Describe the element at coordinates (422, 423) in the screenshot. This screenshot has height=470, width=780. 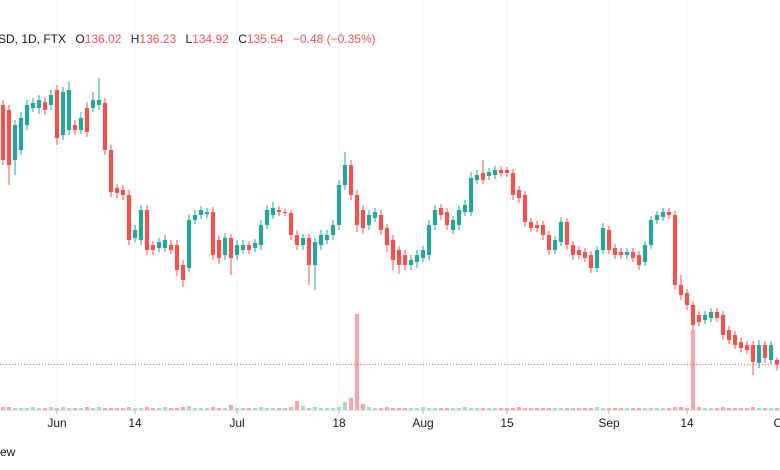
I see `x-tick-label: Aug` at that location.